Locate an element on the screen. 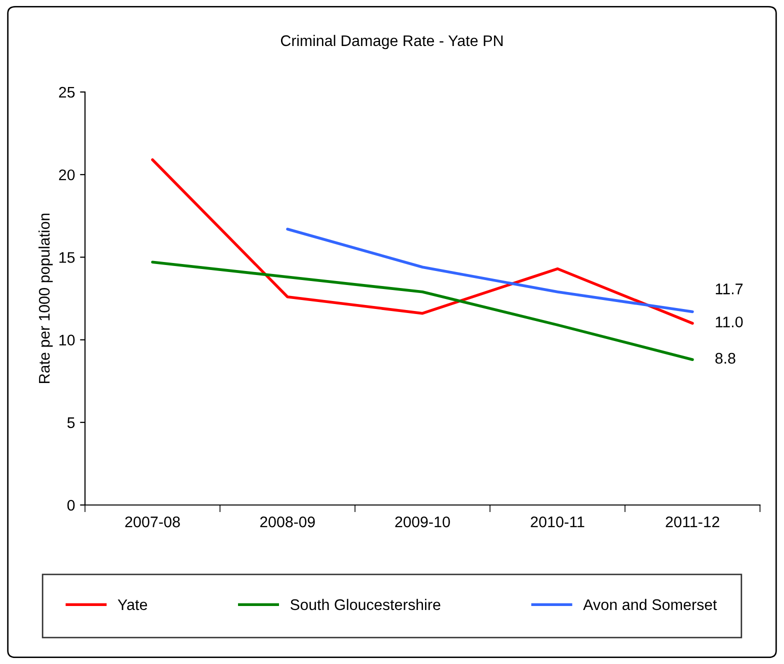  data-label: 8.8 is located at coordinates (725, 358).